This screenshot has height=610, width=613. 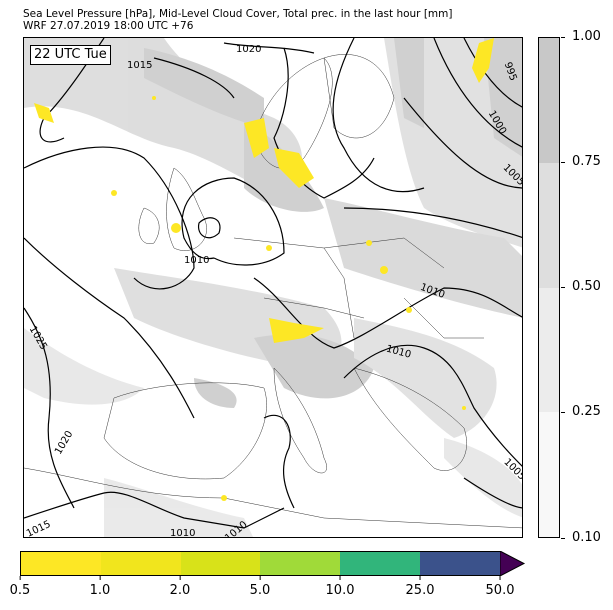 What do you see at coordinates (581, 37) in the screenshot?
I see `colorbar-tick: 1.00` at bounding box center [581, 37].